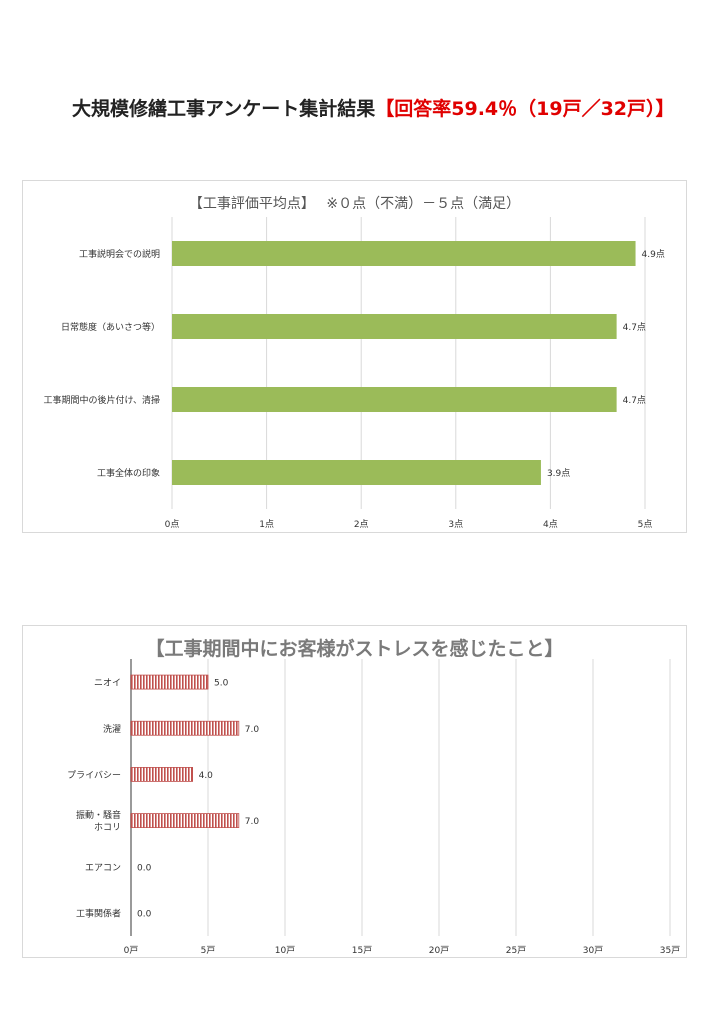  What do you see at coordinates (131, 950) in the screenshot?
I see `x-tick-label: 0戸` at bounding box center [131, 950].